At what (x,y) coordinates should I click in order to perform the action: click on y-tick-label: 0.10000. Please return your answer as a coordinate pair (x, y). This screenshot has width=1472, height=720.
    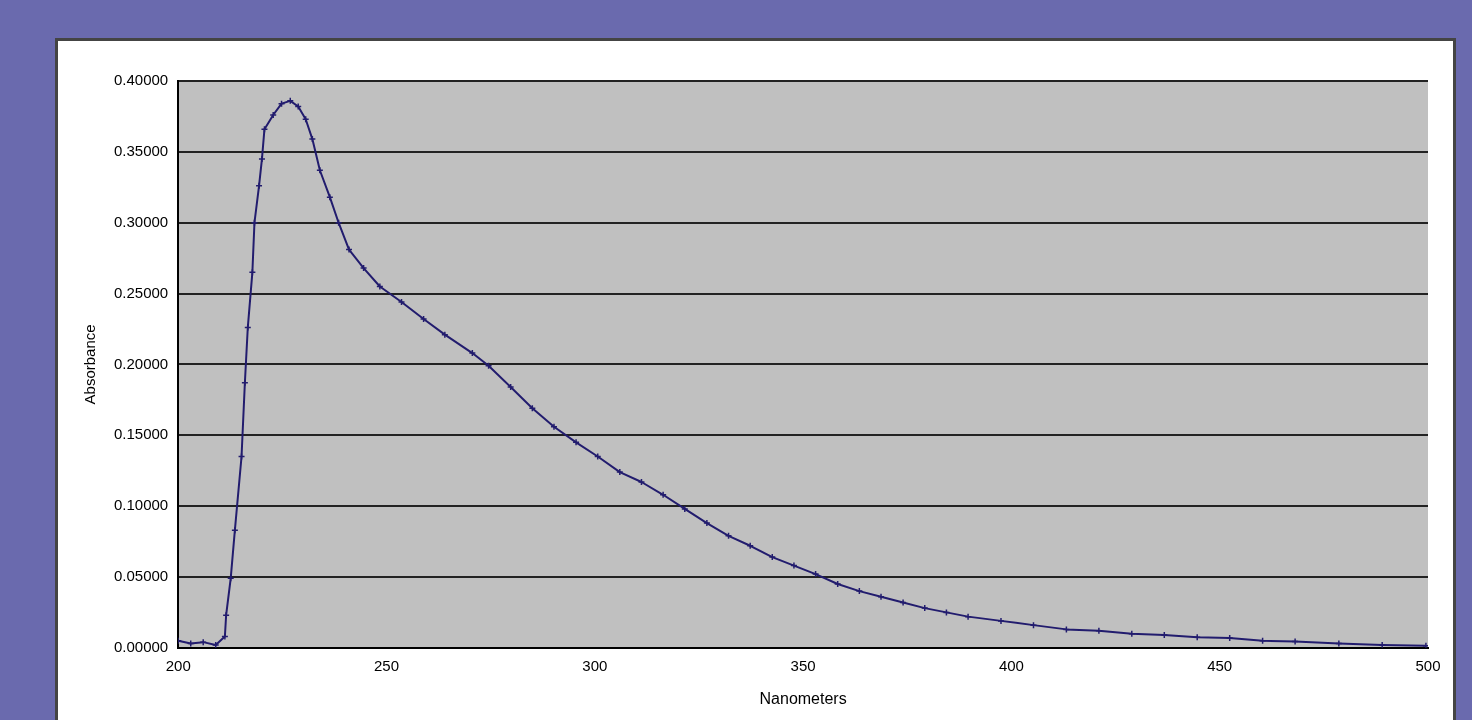
    Looking at the image, I should click on (141, 505).